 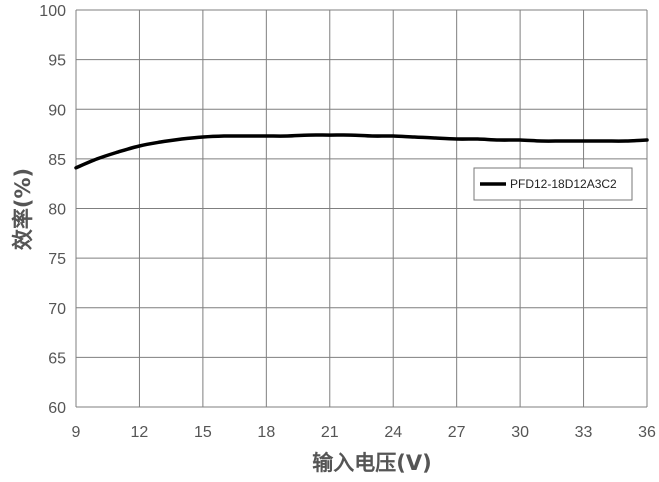 What do you see at coordinates (57, 408) in the screenshot?
I see `y-tick-label: 60` at bounding box center [57, 408].